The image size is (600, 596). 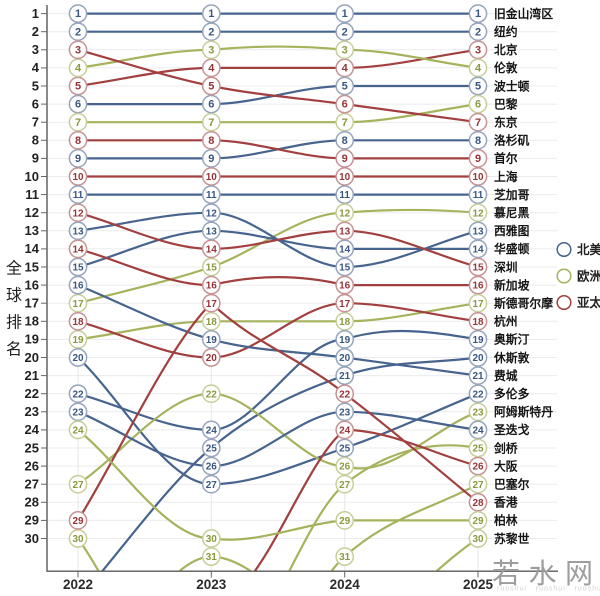 I want to click on svg-text: 多伦多, so click(x=512, y=394).